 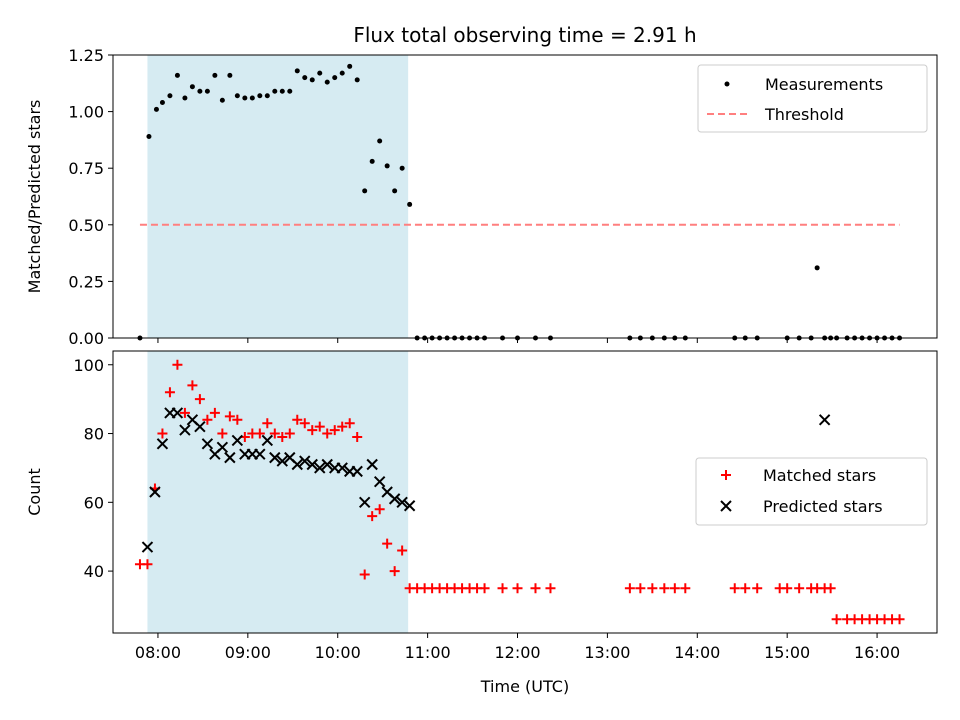 I want to click on x-tick-label: 13:00, so click(x=607, y=652).